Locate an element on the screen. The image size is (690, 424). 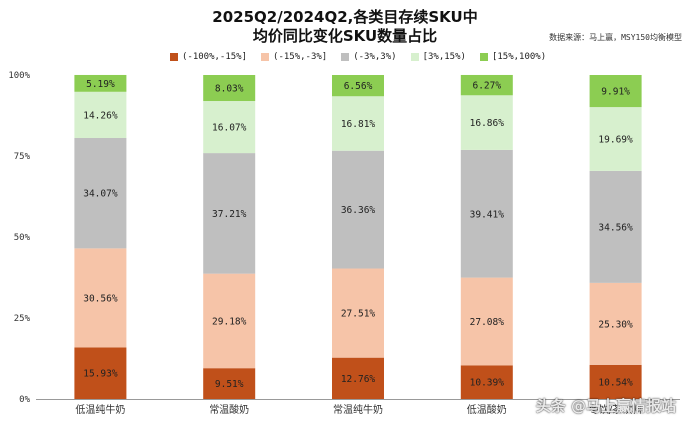
bar-value-label: 37.21% is located at coordinates (229, 214).